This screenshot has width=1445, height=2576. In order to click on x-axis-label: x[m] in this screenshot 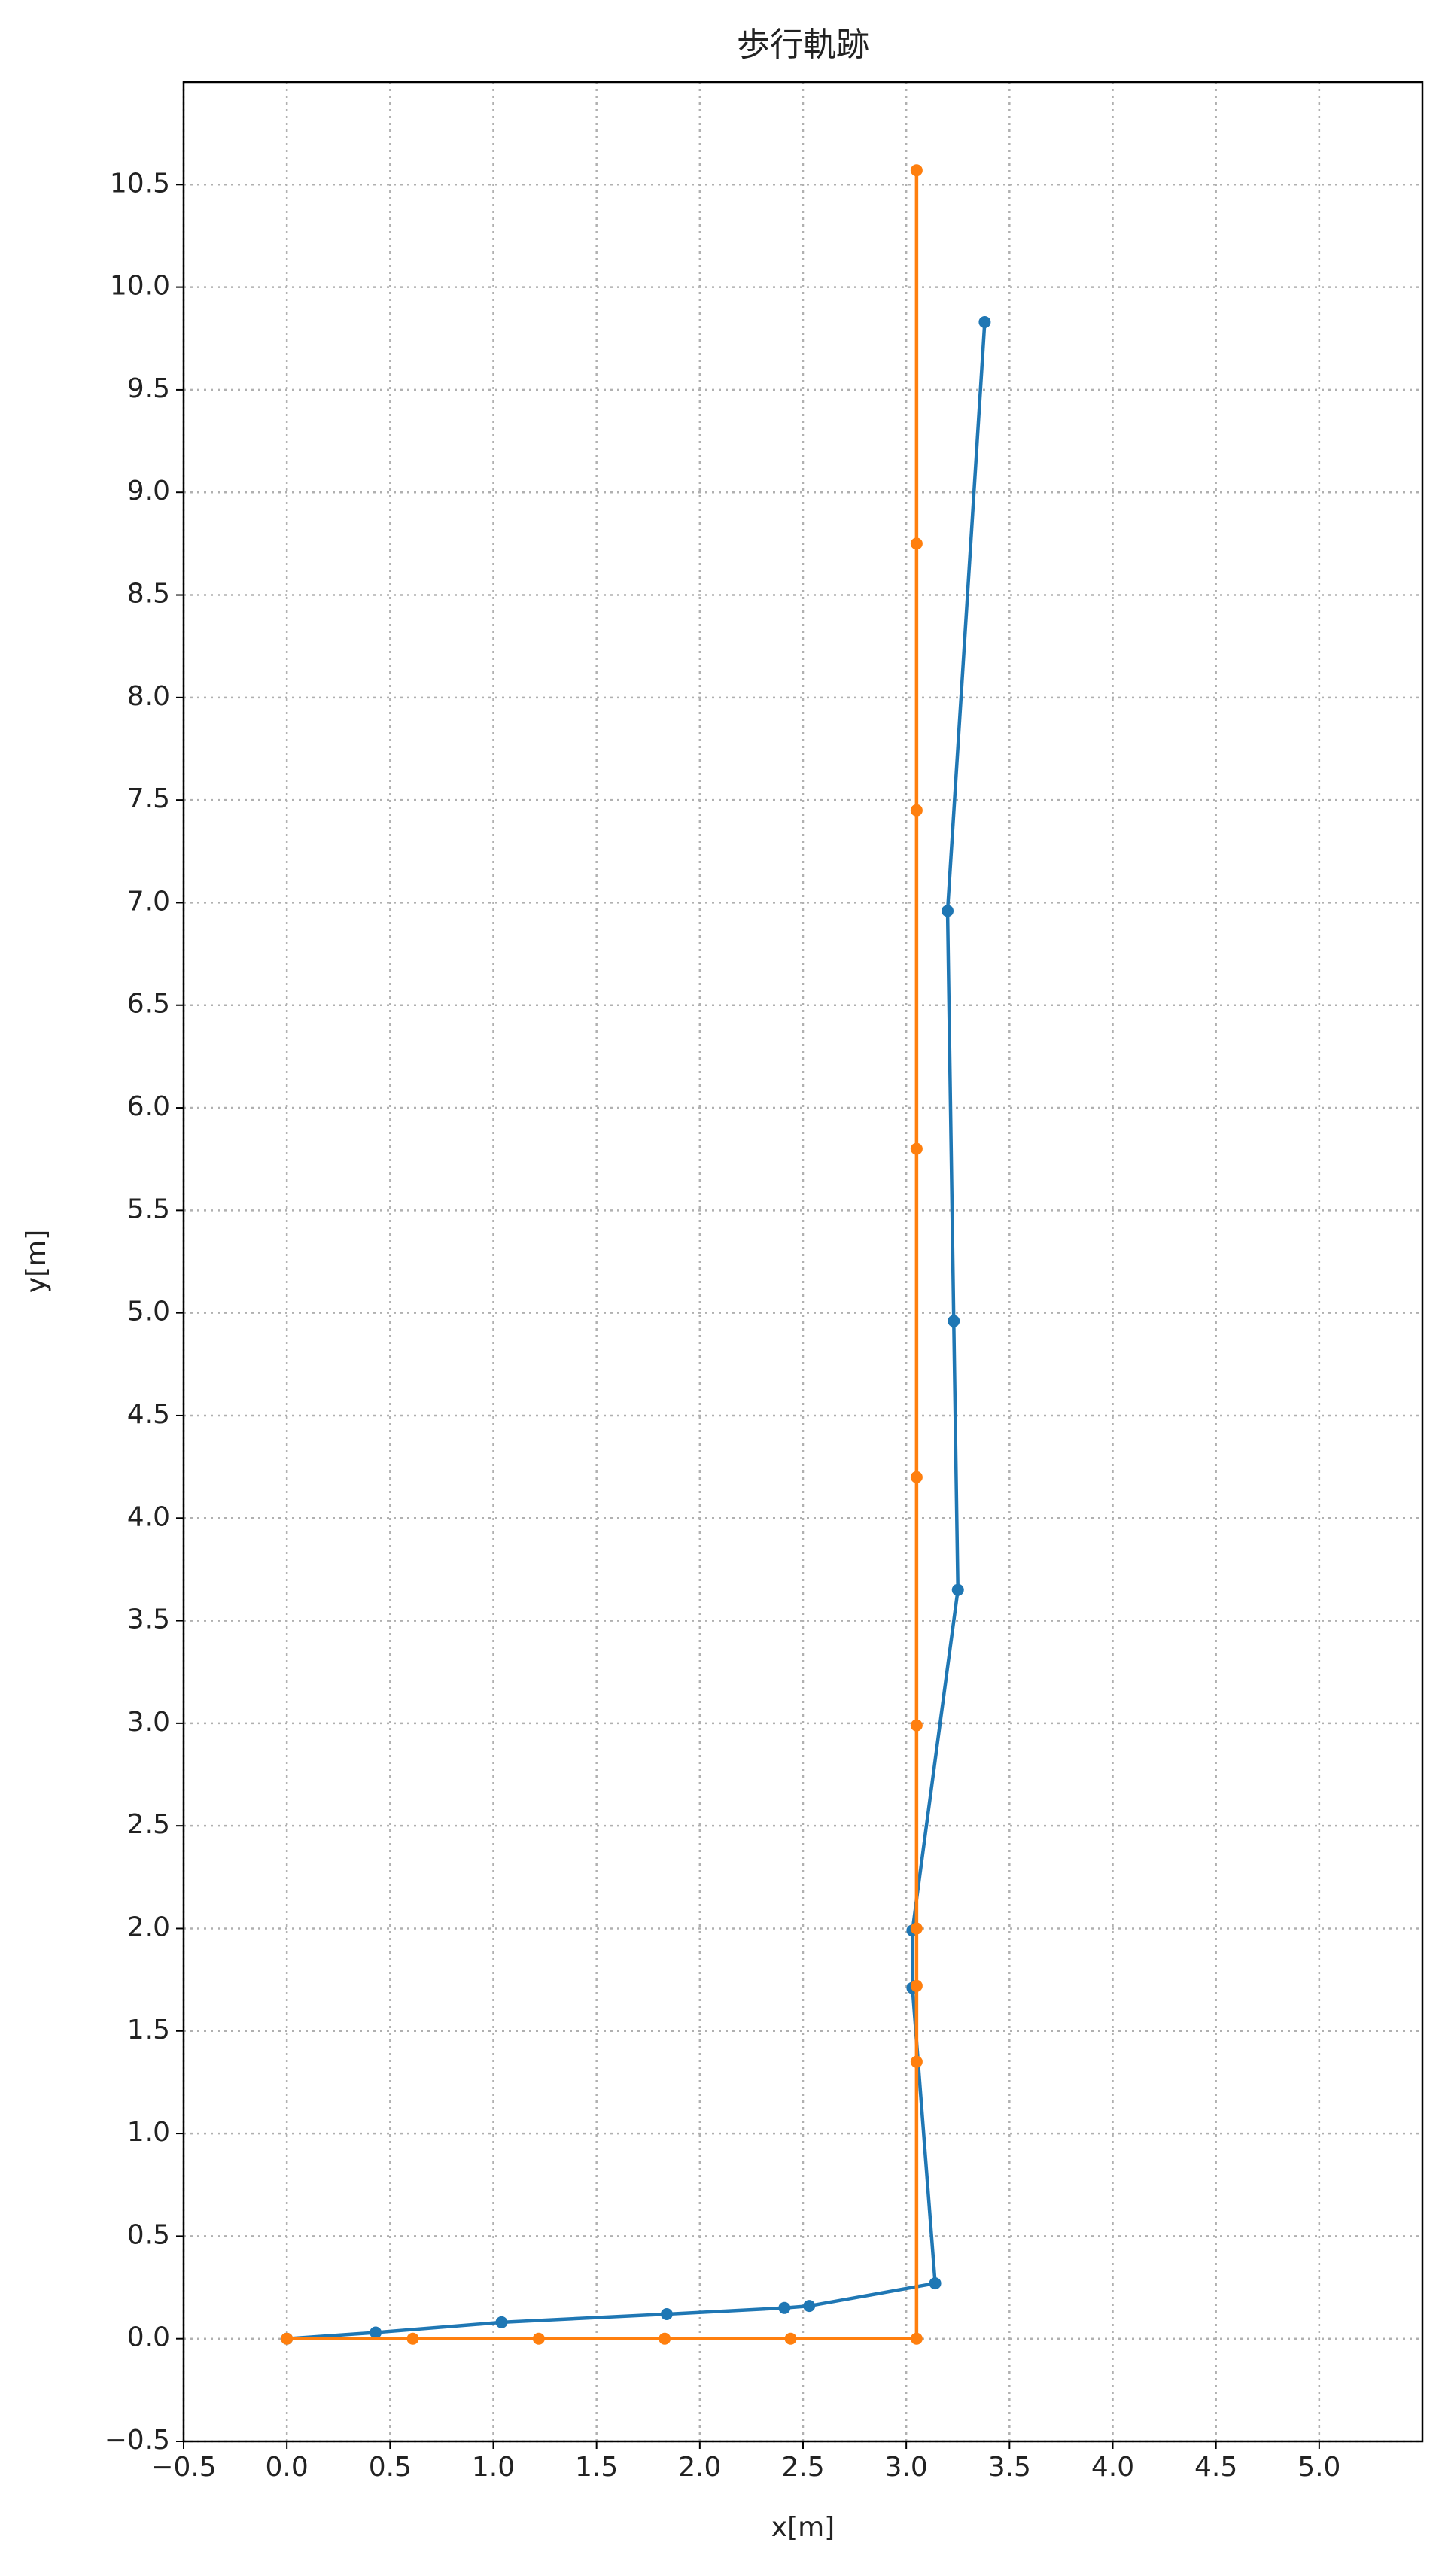, I will do `click(803, 2527)`.